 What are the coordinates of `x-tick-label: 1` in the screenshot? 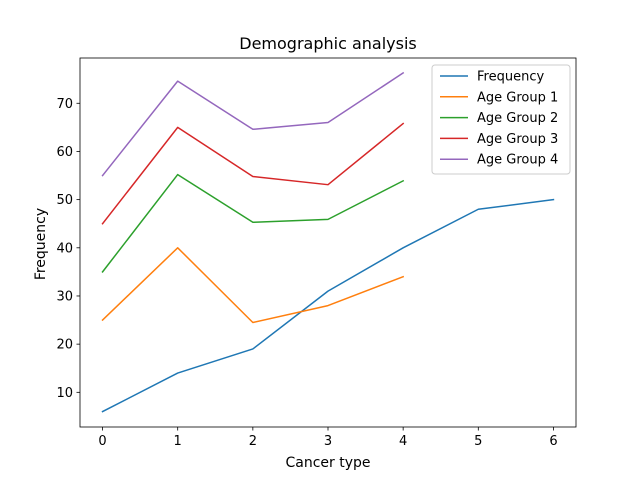 It's located at (178, 441).